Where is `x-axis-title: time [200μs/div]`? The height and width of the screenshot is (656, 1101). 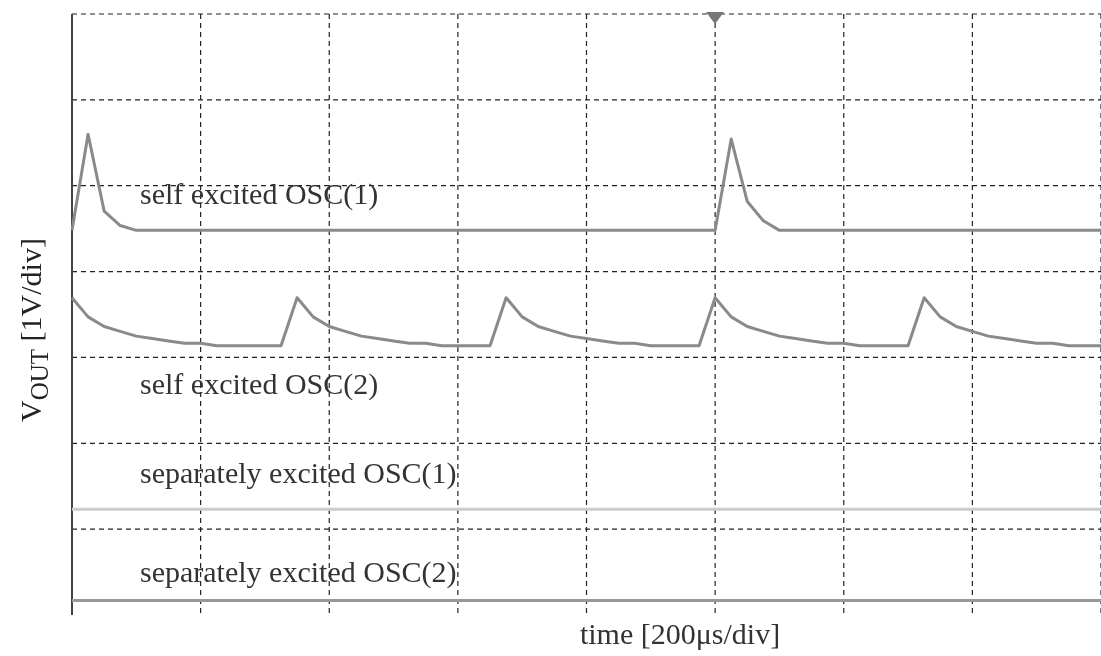
x-axis-title: time [200μs/div] is located at coordinates (680, 633).